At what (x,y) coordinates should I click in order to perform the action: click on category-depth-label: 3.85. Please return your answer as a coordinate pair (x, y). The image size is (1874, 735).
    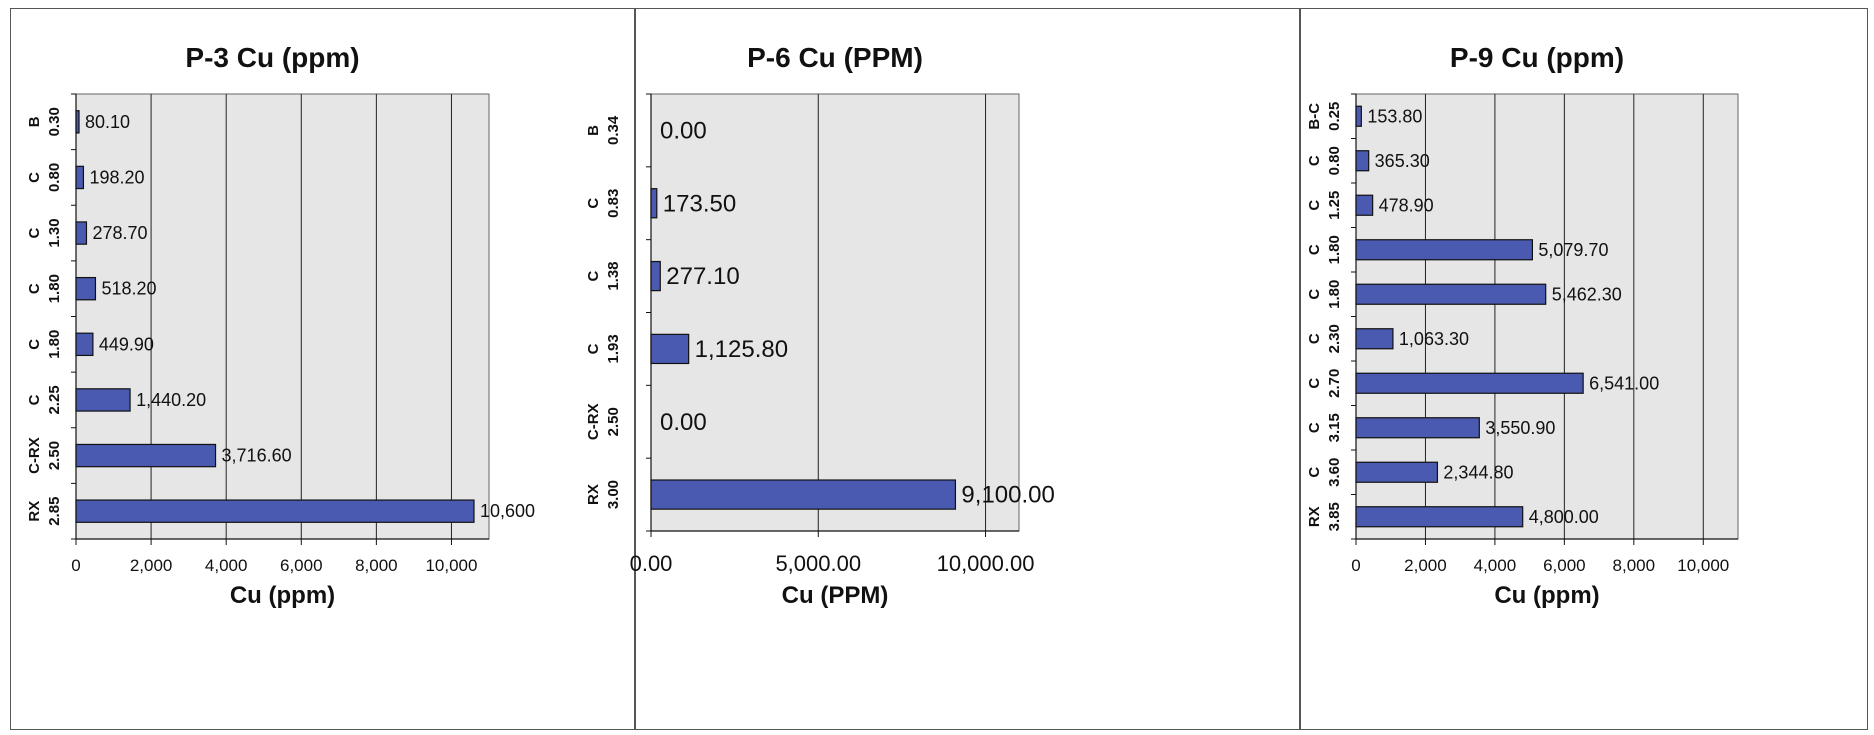
    Looking at the image, I should click on (1334, 516).